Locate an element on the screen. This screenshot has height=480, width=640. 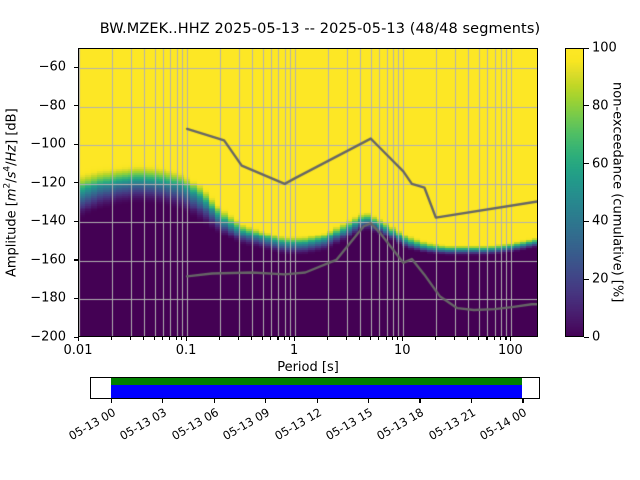
colorbar-gradient is located at coordinates (574, 192).